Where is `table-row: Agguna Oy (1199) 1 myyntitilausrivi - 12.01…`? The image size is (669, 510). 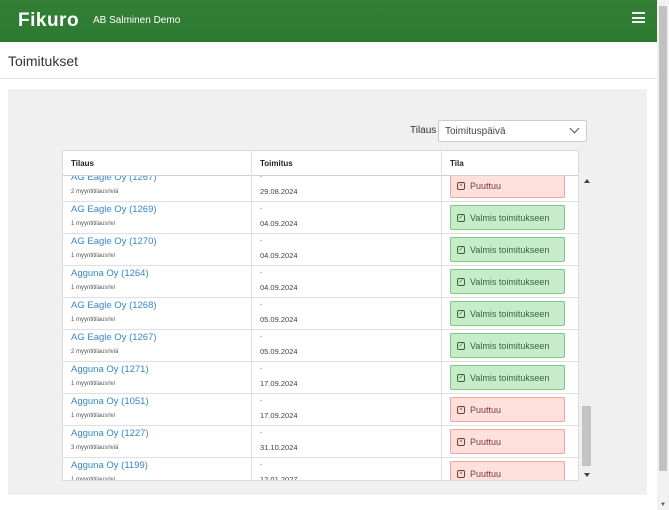 table-row: Agguna Oy (1199) 1 myyntitilausrivi - 12.01… is located at coordinates (320, 469).